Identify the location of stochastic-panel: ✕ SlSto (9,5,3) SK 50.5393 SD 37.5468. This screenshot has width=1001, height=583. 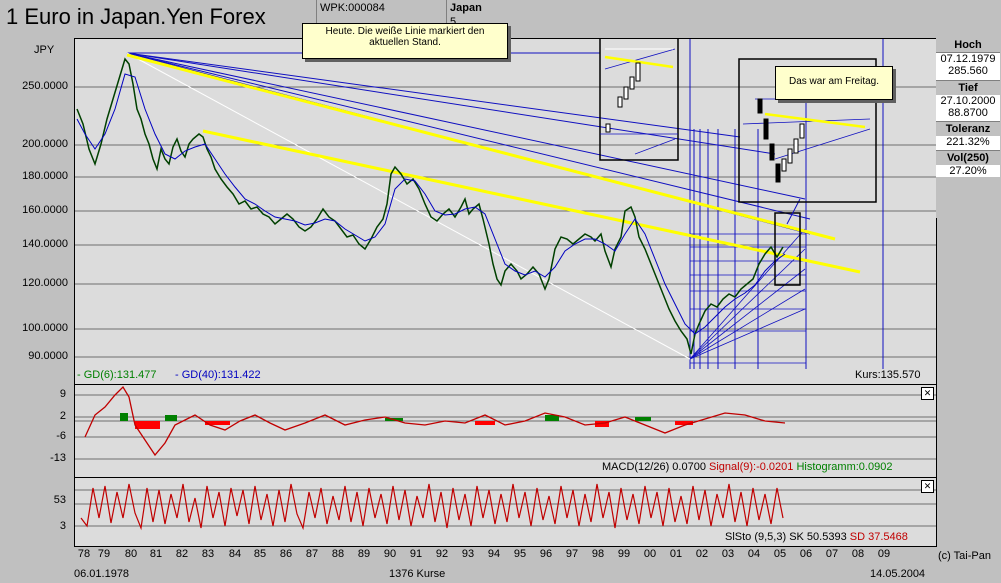
(505, 512).